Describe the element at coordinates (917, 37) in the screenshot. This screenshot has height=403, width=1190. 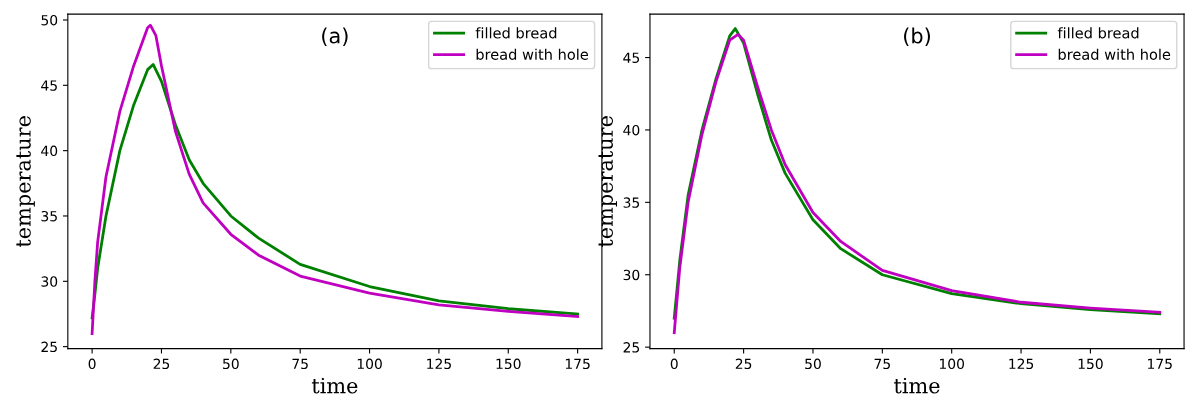
I see `annotation: (b)` at that location.